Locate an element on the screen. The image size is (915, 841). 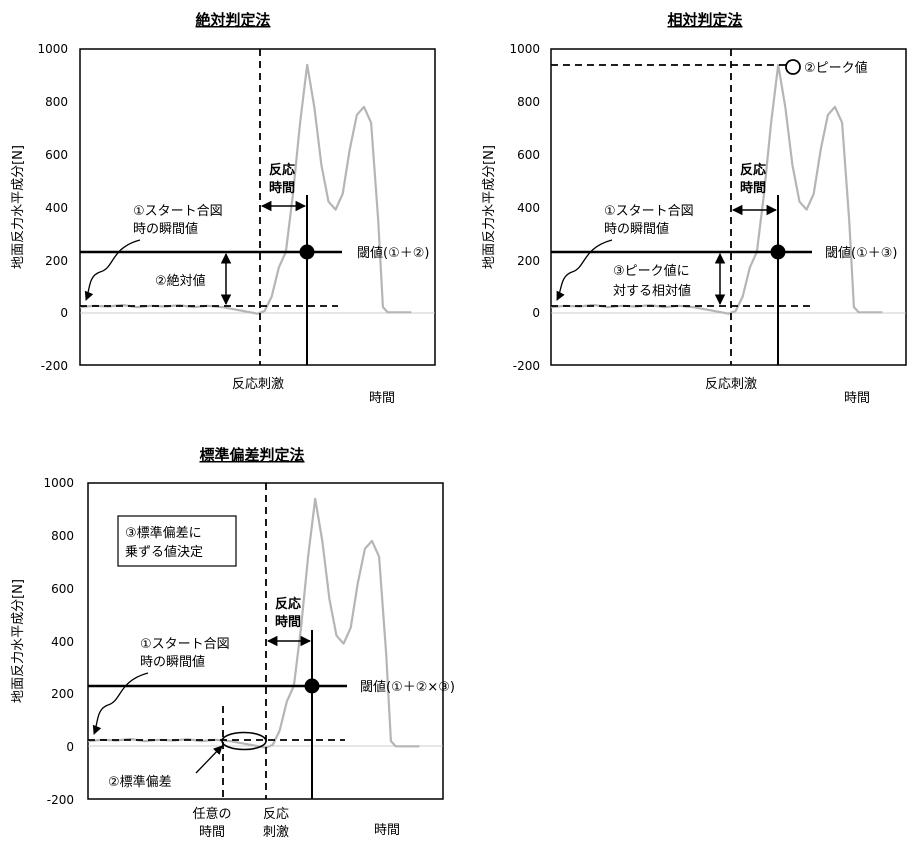
arbitrary-time-label: 任意の is located at coordinates (211, 814).